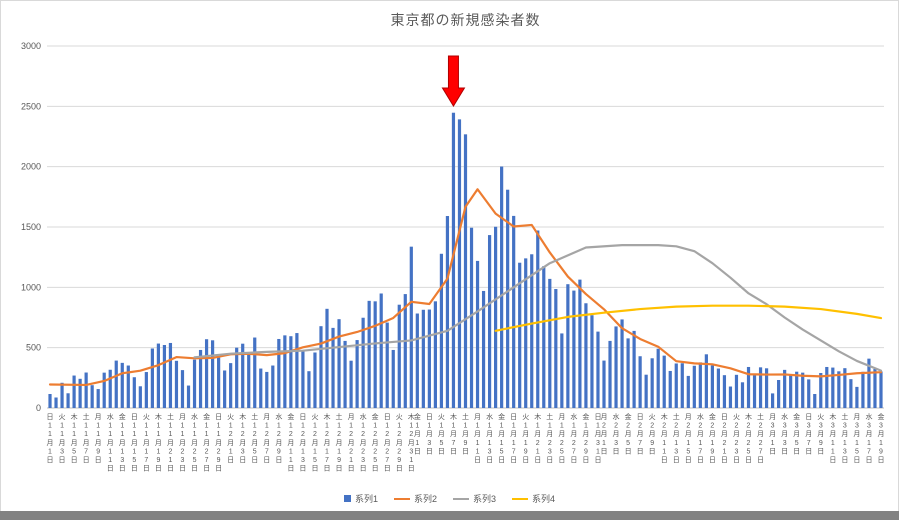 The width and height of the screenshot is (899, 520). What do you see at coordinates (415, 498) in the screenshot?
I see `legend-item-series2: 系列2` at bounding box center [415, 498].